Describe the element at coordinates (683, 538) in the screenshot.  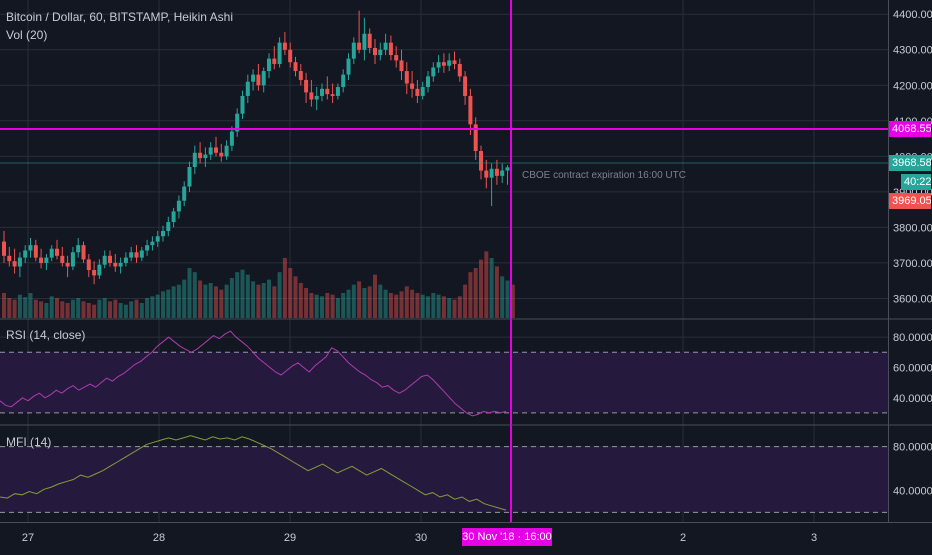
I see `time-tick-label: 2` at that location.